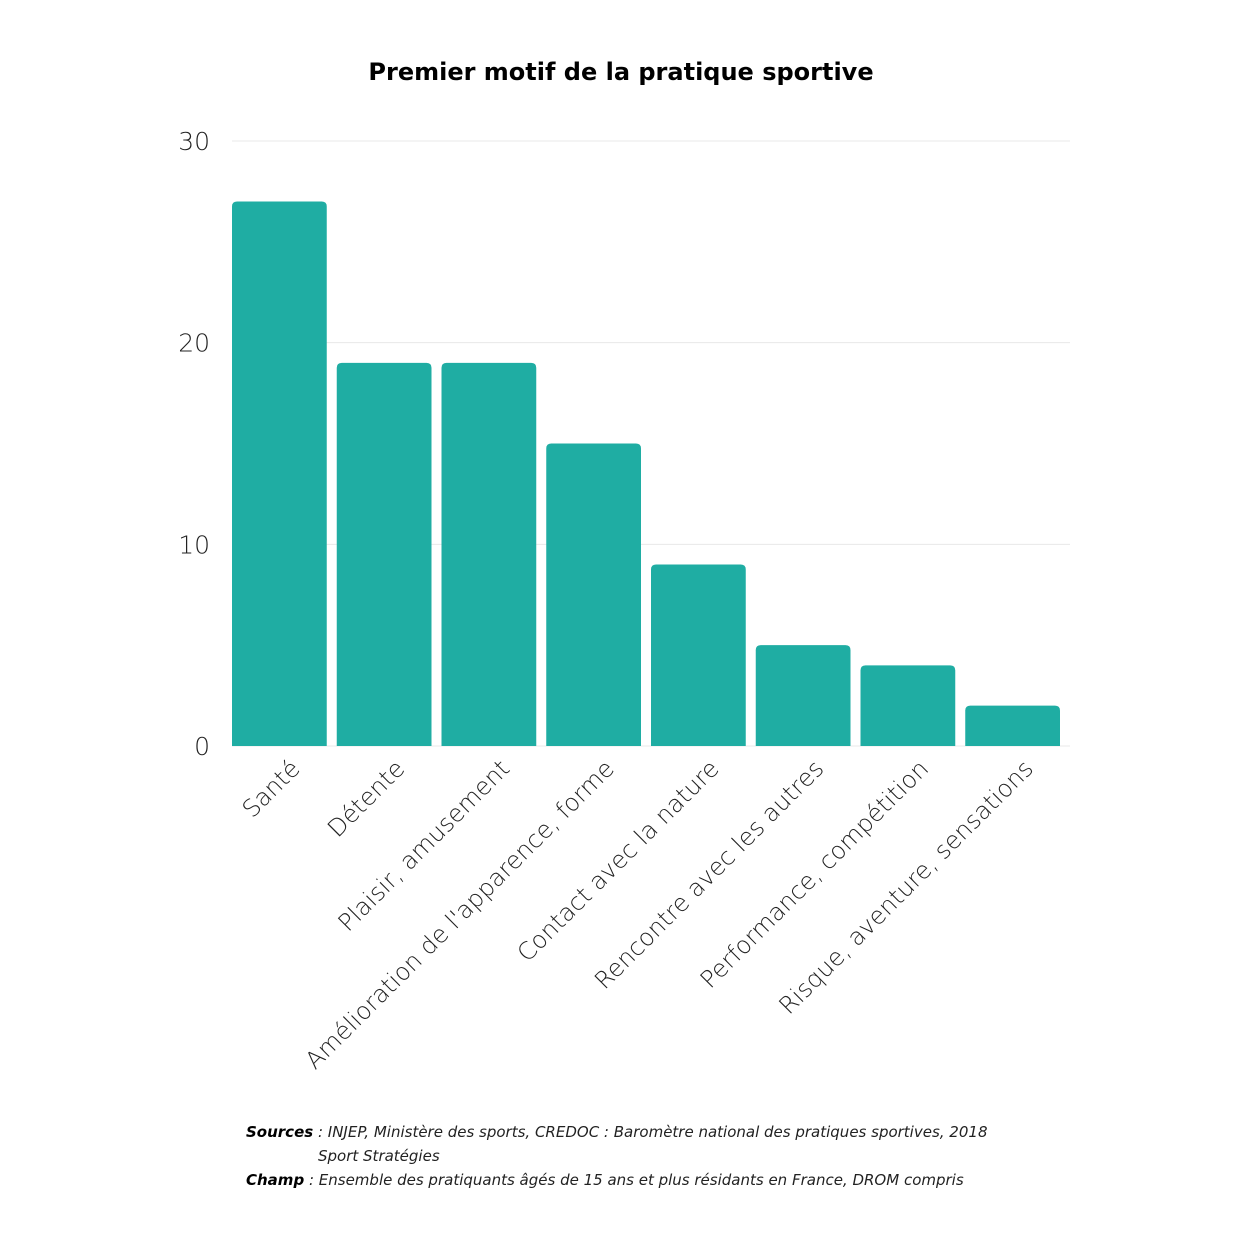  I want to click on chart-title: Premier motif de la pratique sportive, so click(620, 72).